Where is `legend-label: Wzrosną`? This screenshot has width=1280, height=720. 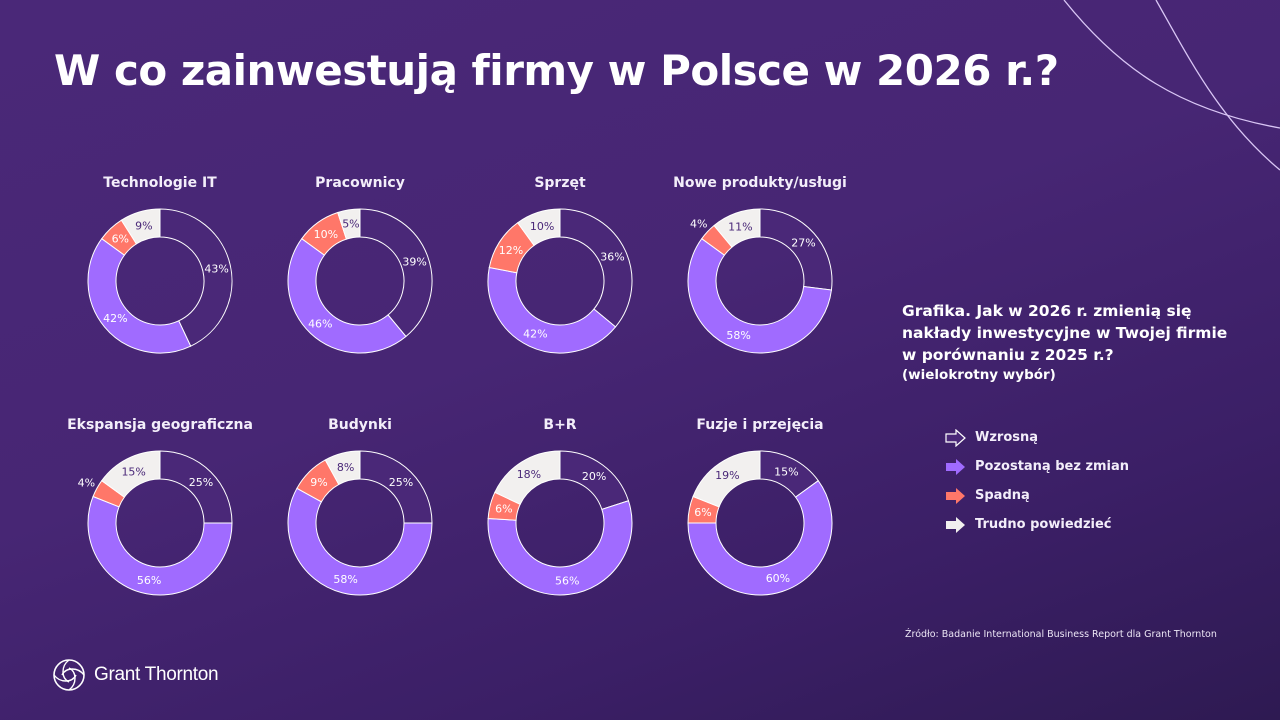 legend-label: Wzrosną is located at coordinates (1007, 437).